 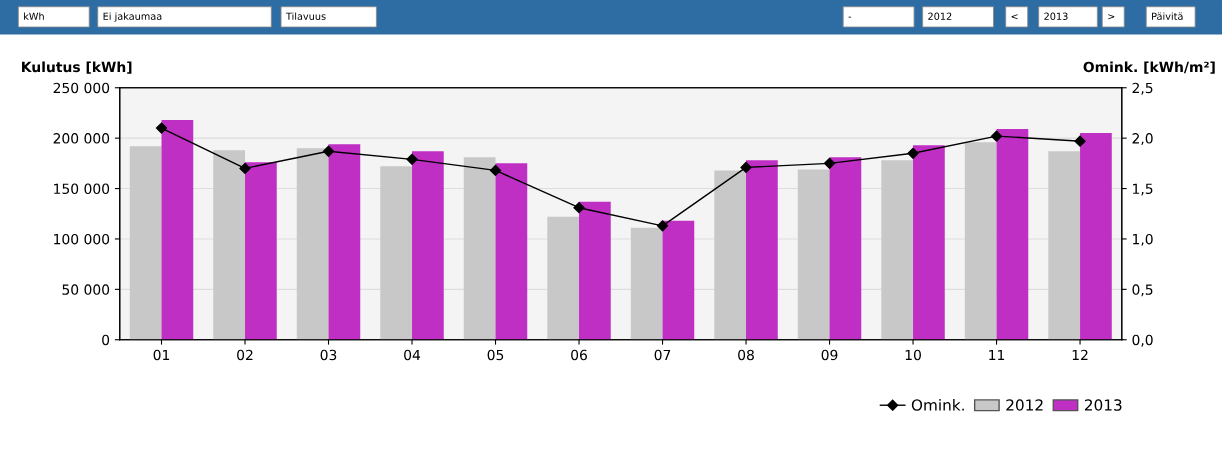 I want to click on x-tick-label: 05, so click(x=495, y=355).